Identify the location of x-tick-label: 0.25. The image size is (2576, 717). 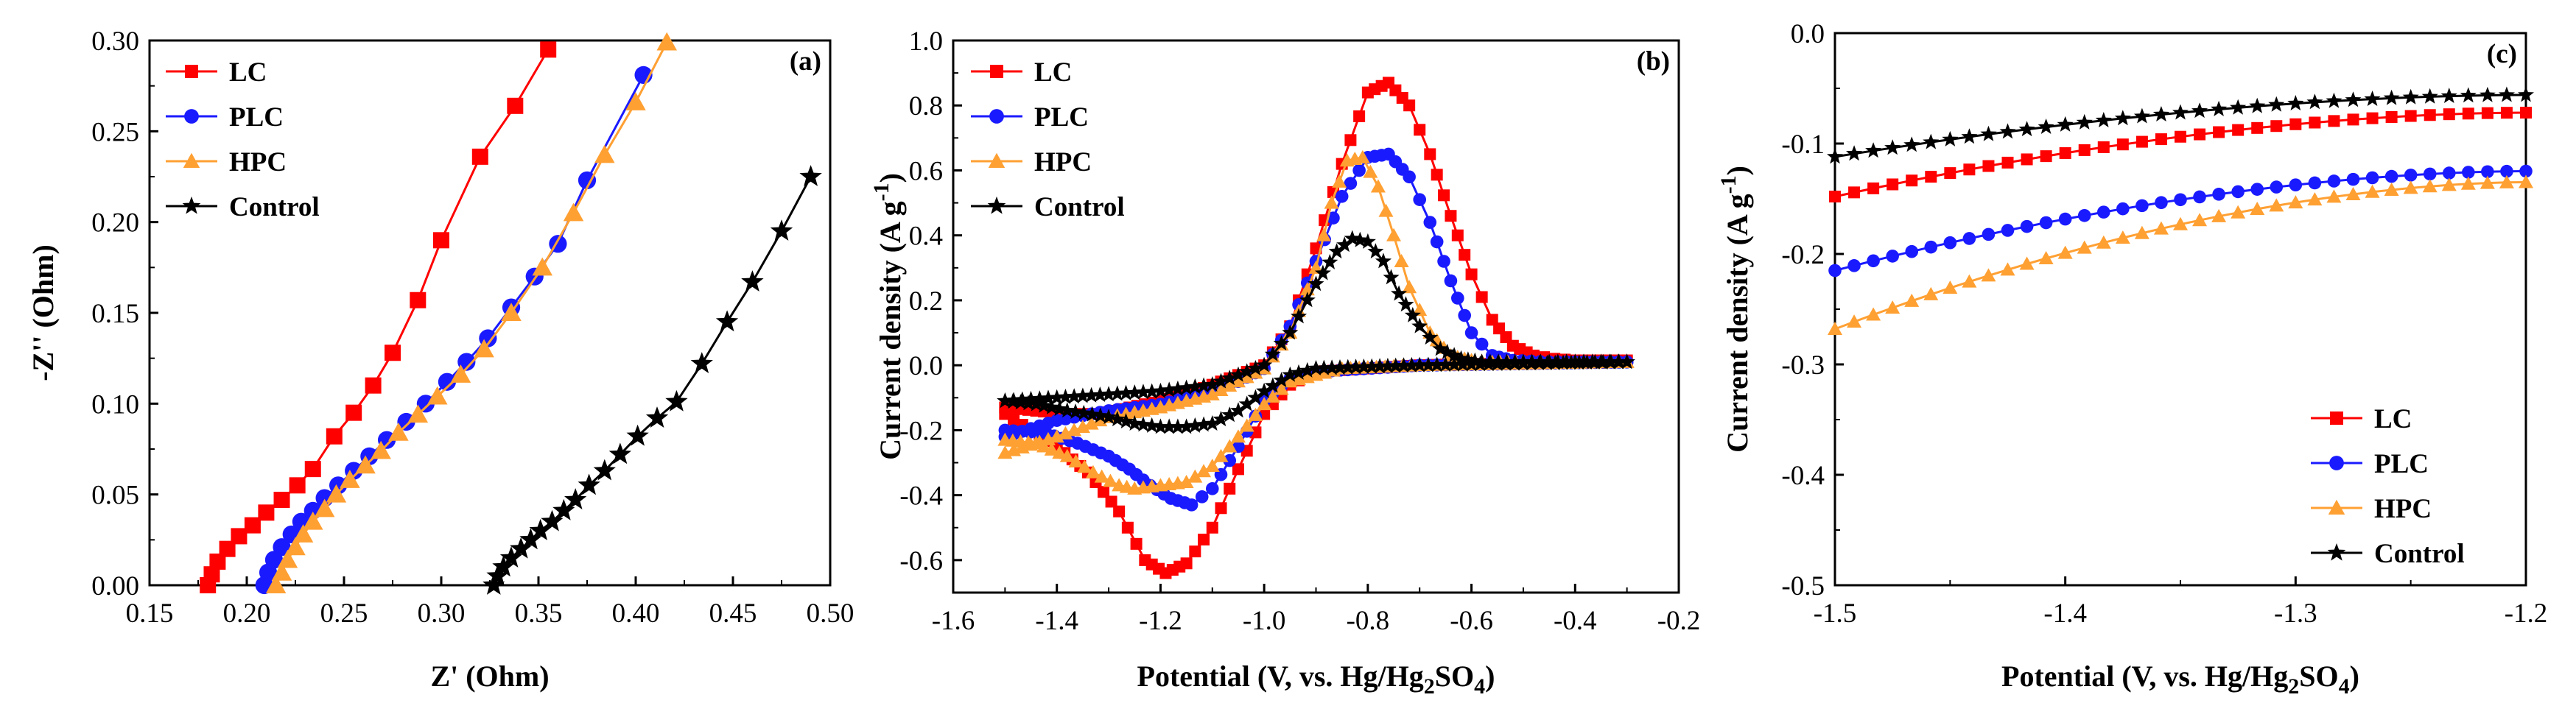
(344, 614).